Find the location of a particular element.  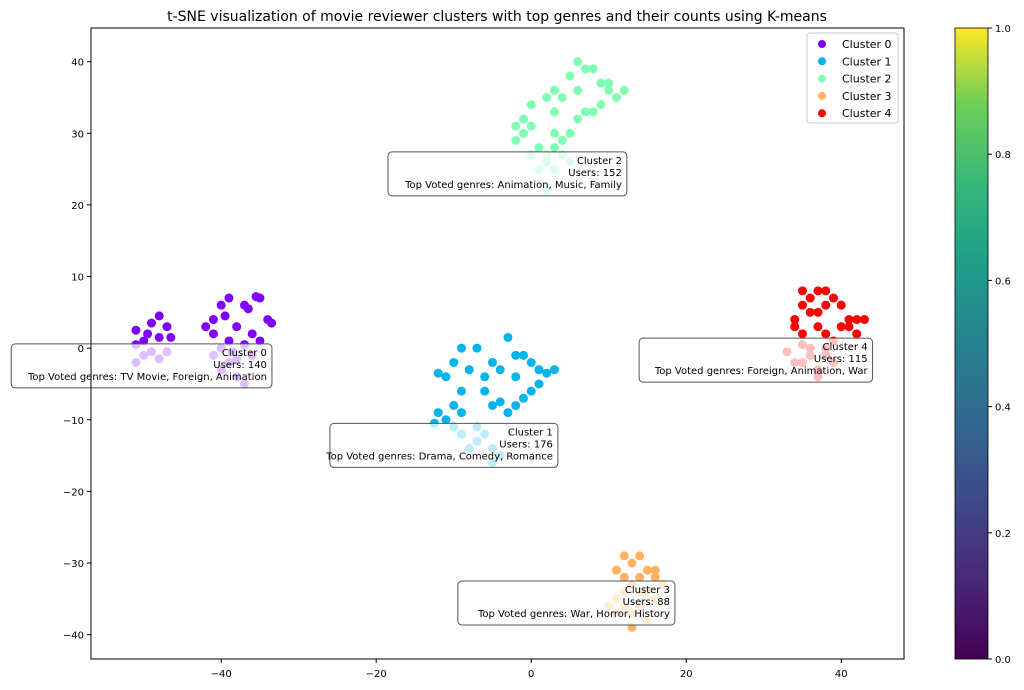

y-tick-label: 20 is located at coordinates (77, 206).